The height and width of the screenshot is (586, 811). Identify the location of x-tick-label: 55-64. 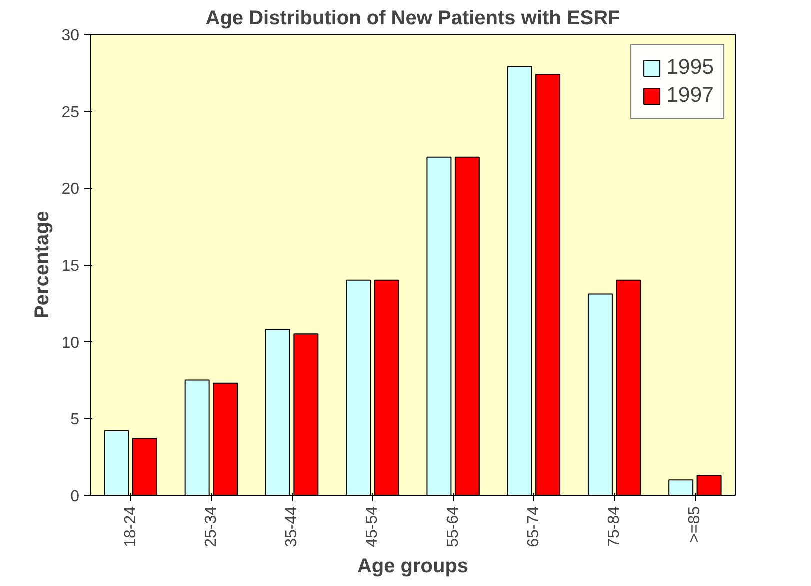
(453, 527).